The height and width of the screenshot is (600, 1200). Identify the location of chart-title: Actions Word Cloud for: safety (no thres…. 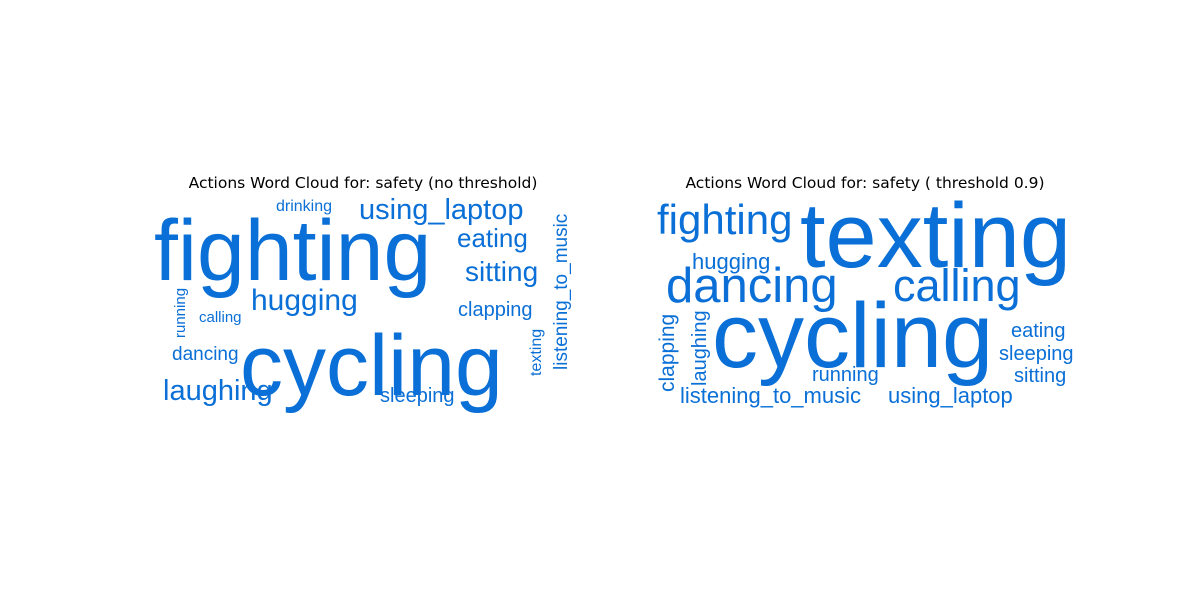
(363, 183).